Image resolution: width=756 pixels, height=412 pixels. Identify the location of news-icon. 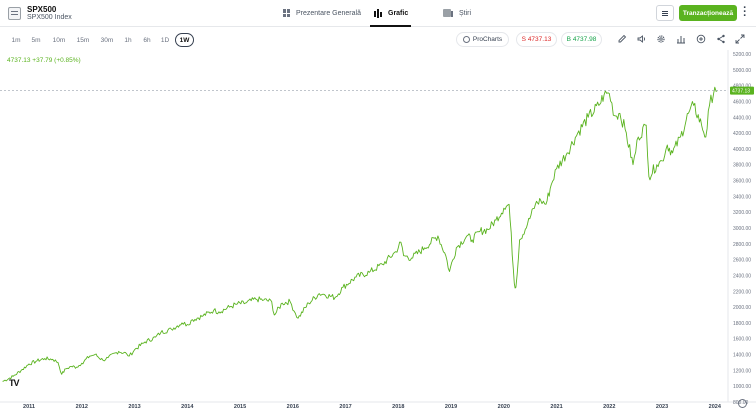
(448, 13).